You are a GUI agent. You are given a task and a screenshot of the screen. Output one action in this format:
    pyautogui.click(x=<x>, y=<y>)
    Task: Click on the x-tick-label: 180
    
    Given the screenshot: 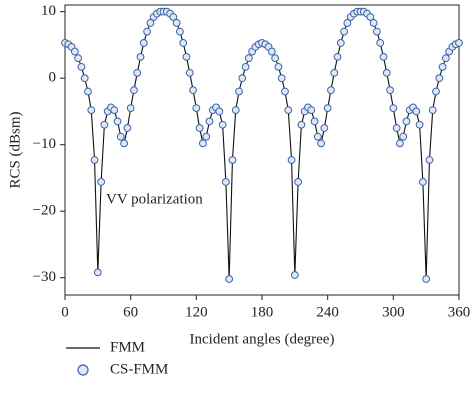 What is the action you would take?
    pyautogui.click(x=262, y=312)
    